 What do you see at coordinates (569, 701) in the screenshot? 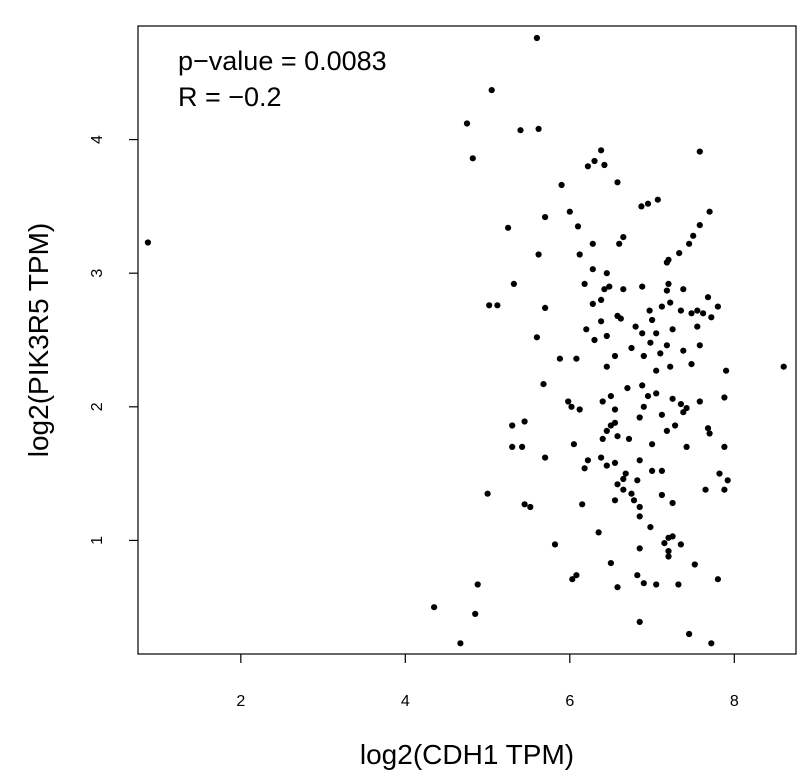
I see `x-tick-label: 6` at bounding box center [569, 701].